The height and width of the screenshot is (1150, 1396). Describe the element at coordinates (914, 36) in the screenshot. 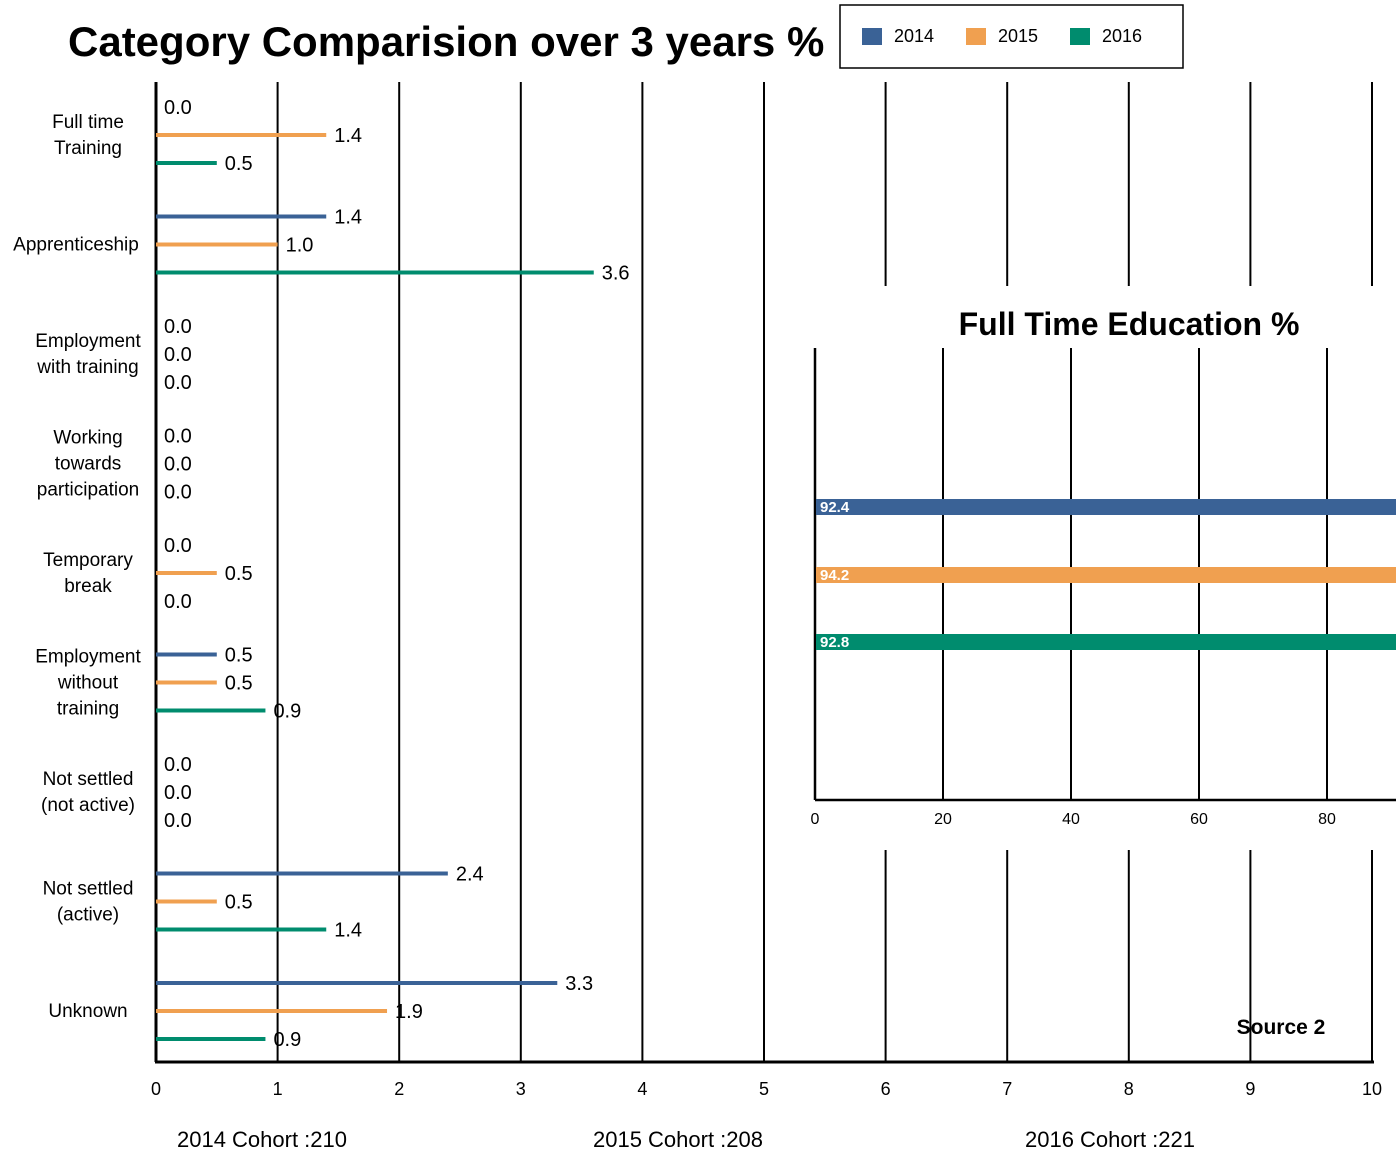

I see `legend-label: 2014` at that location.